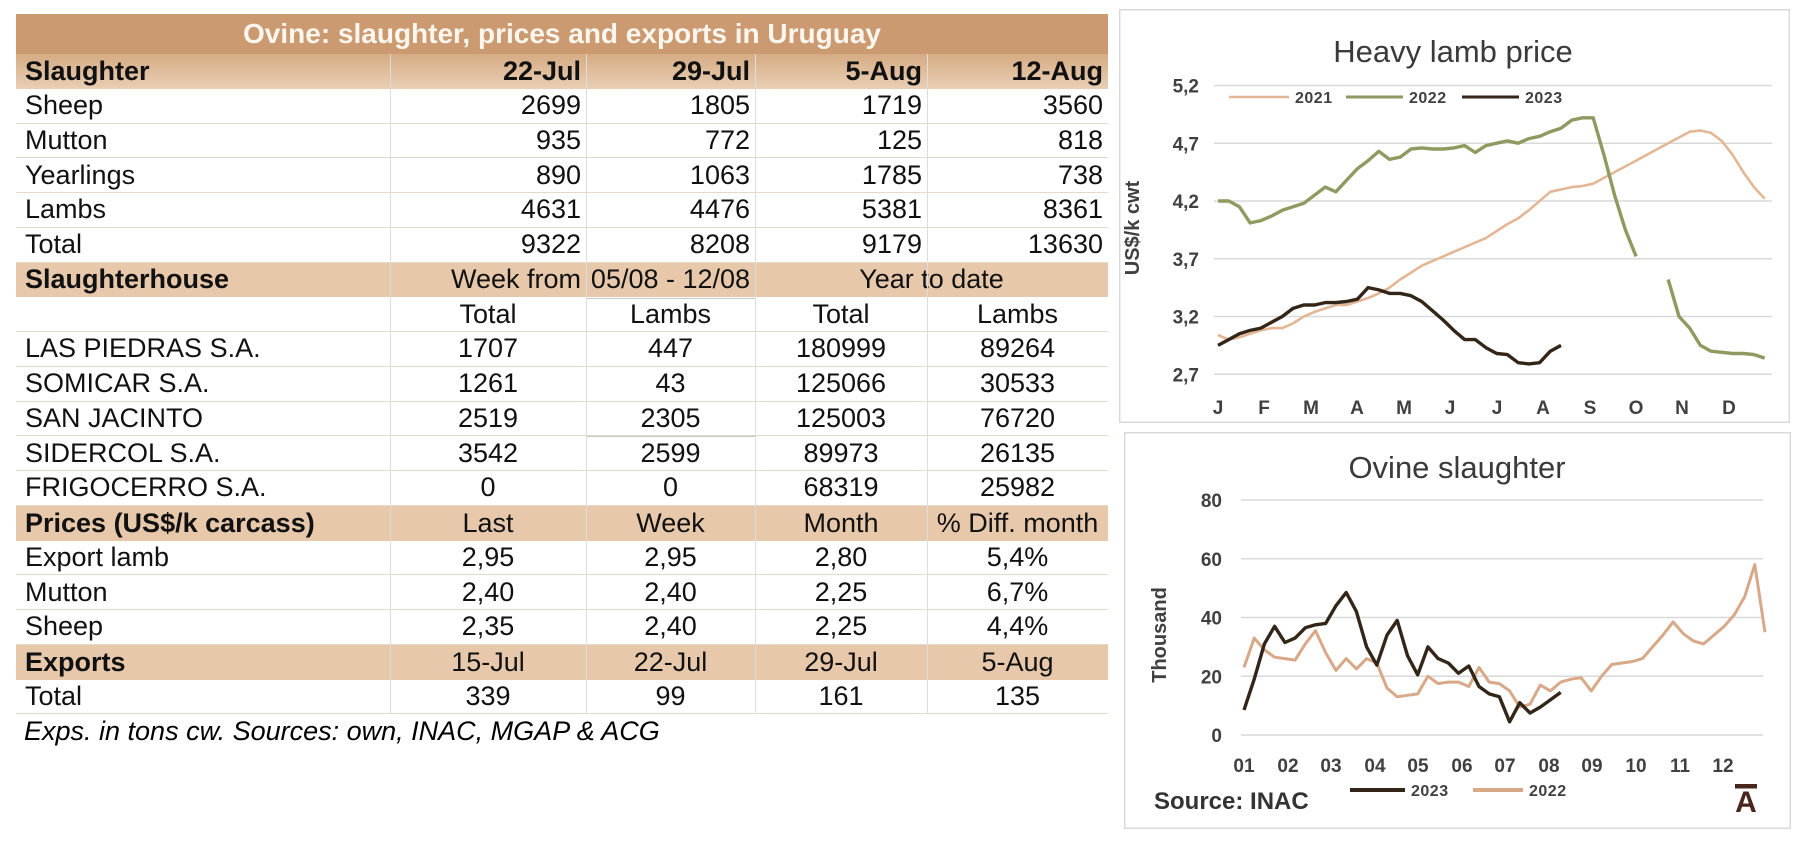 This screenshot has width=1798, height=842. Describe the element at coordinates (1133, 227) in the screenshot. I see `svg-text: US$/k cwt` at that location.